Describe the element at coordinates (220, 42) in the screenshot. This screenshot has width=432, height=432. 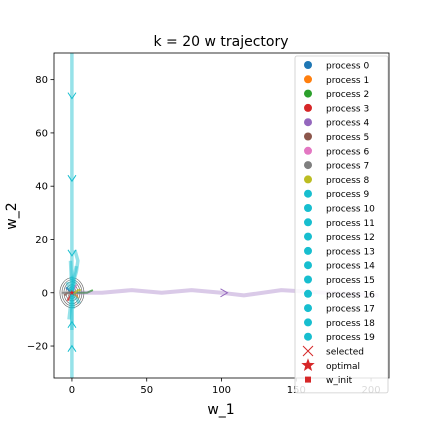
I see `chart-title: k = 20 w trajectory` at that location.